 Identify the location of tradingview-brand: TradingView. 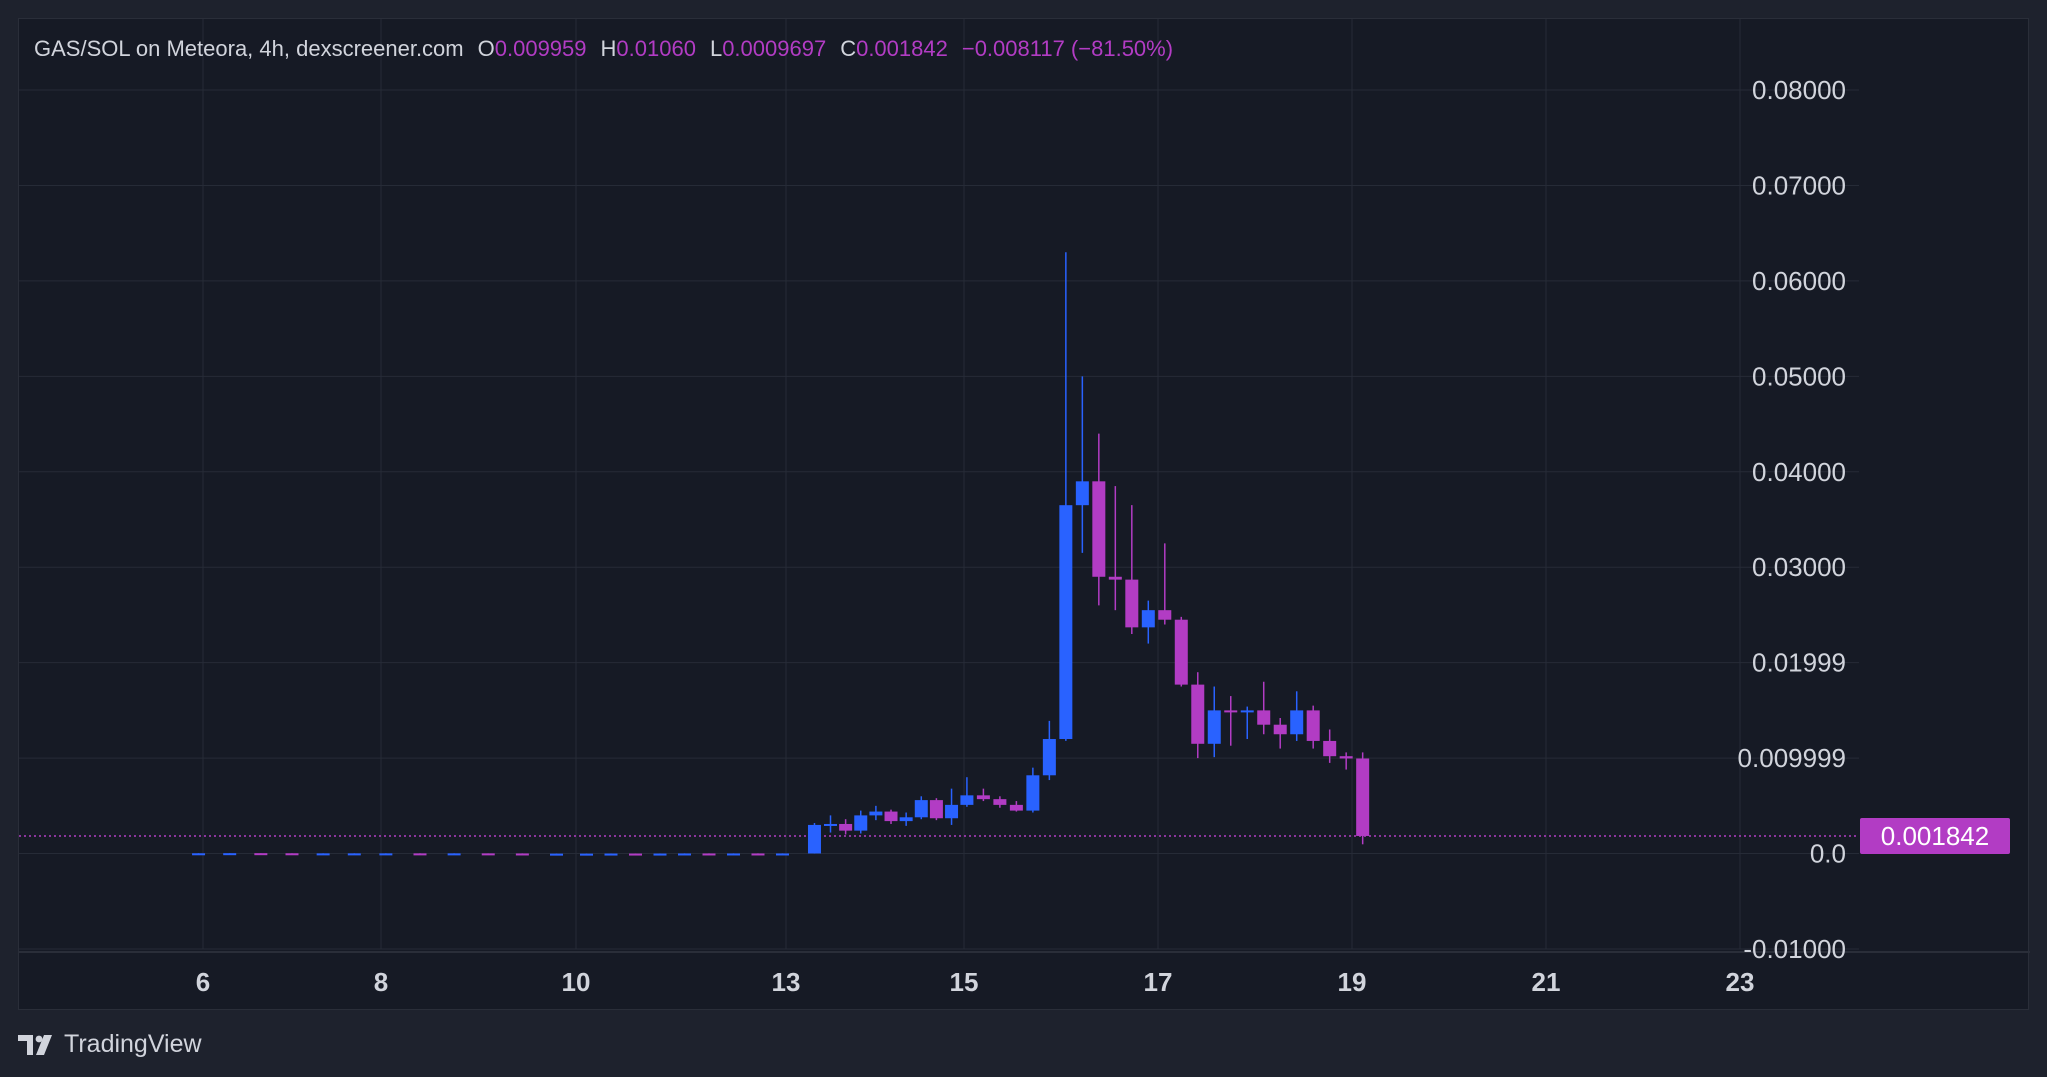
(110, 1044).